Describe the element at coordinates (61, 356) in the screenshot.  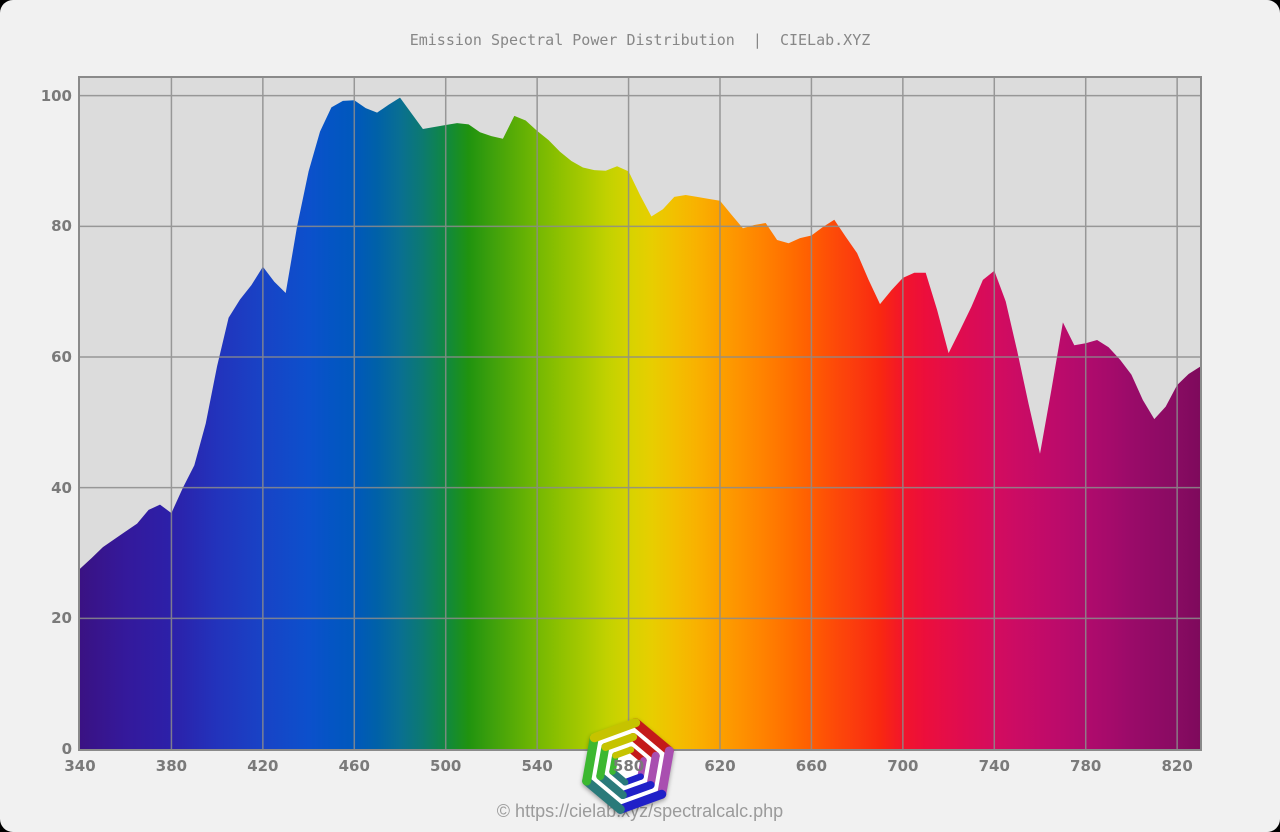
I see `y-tick-label-60: 60` at that location.